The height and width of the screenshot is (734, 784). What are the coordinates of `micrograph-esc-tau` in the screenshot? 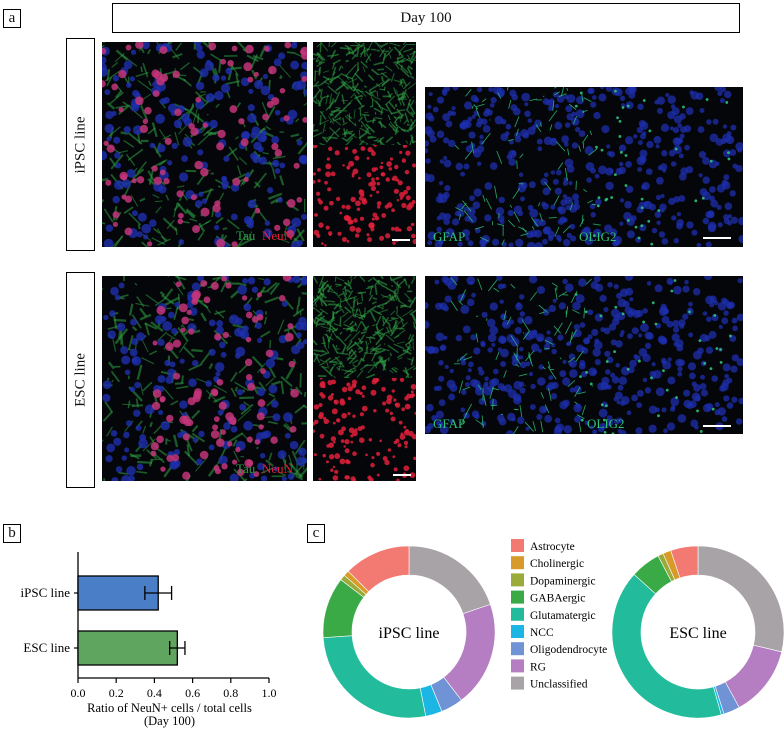 It's located at (364, 327).